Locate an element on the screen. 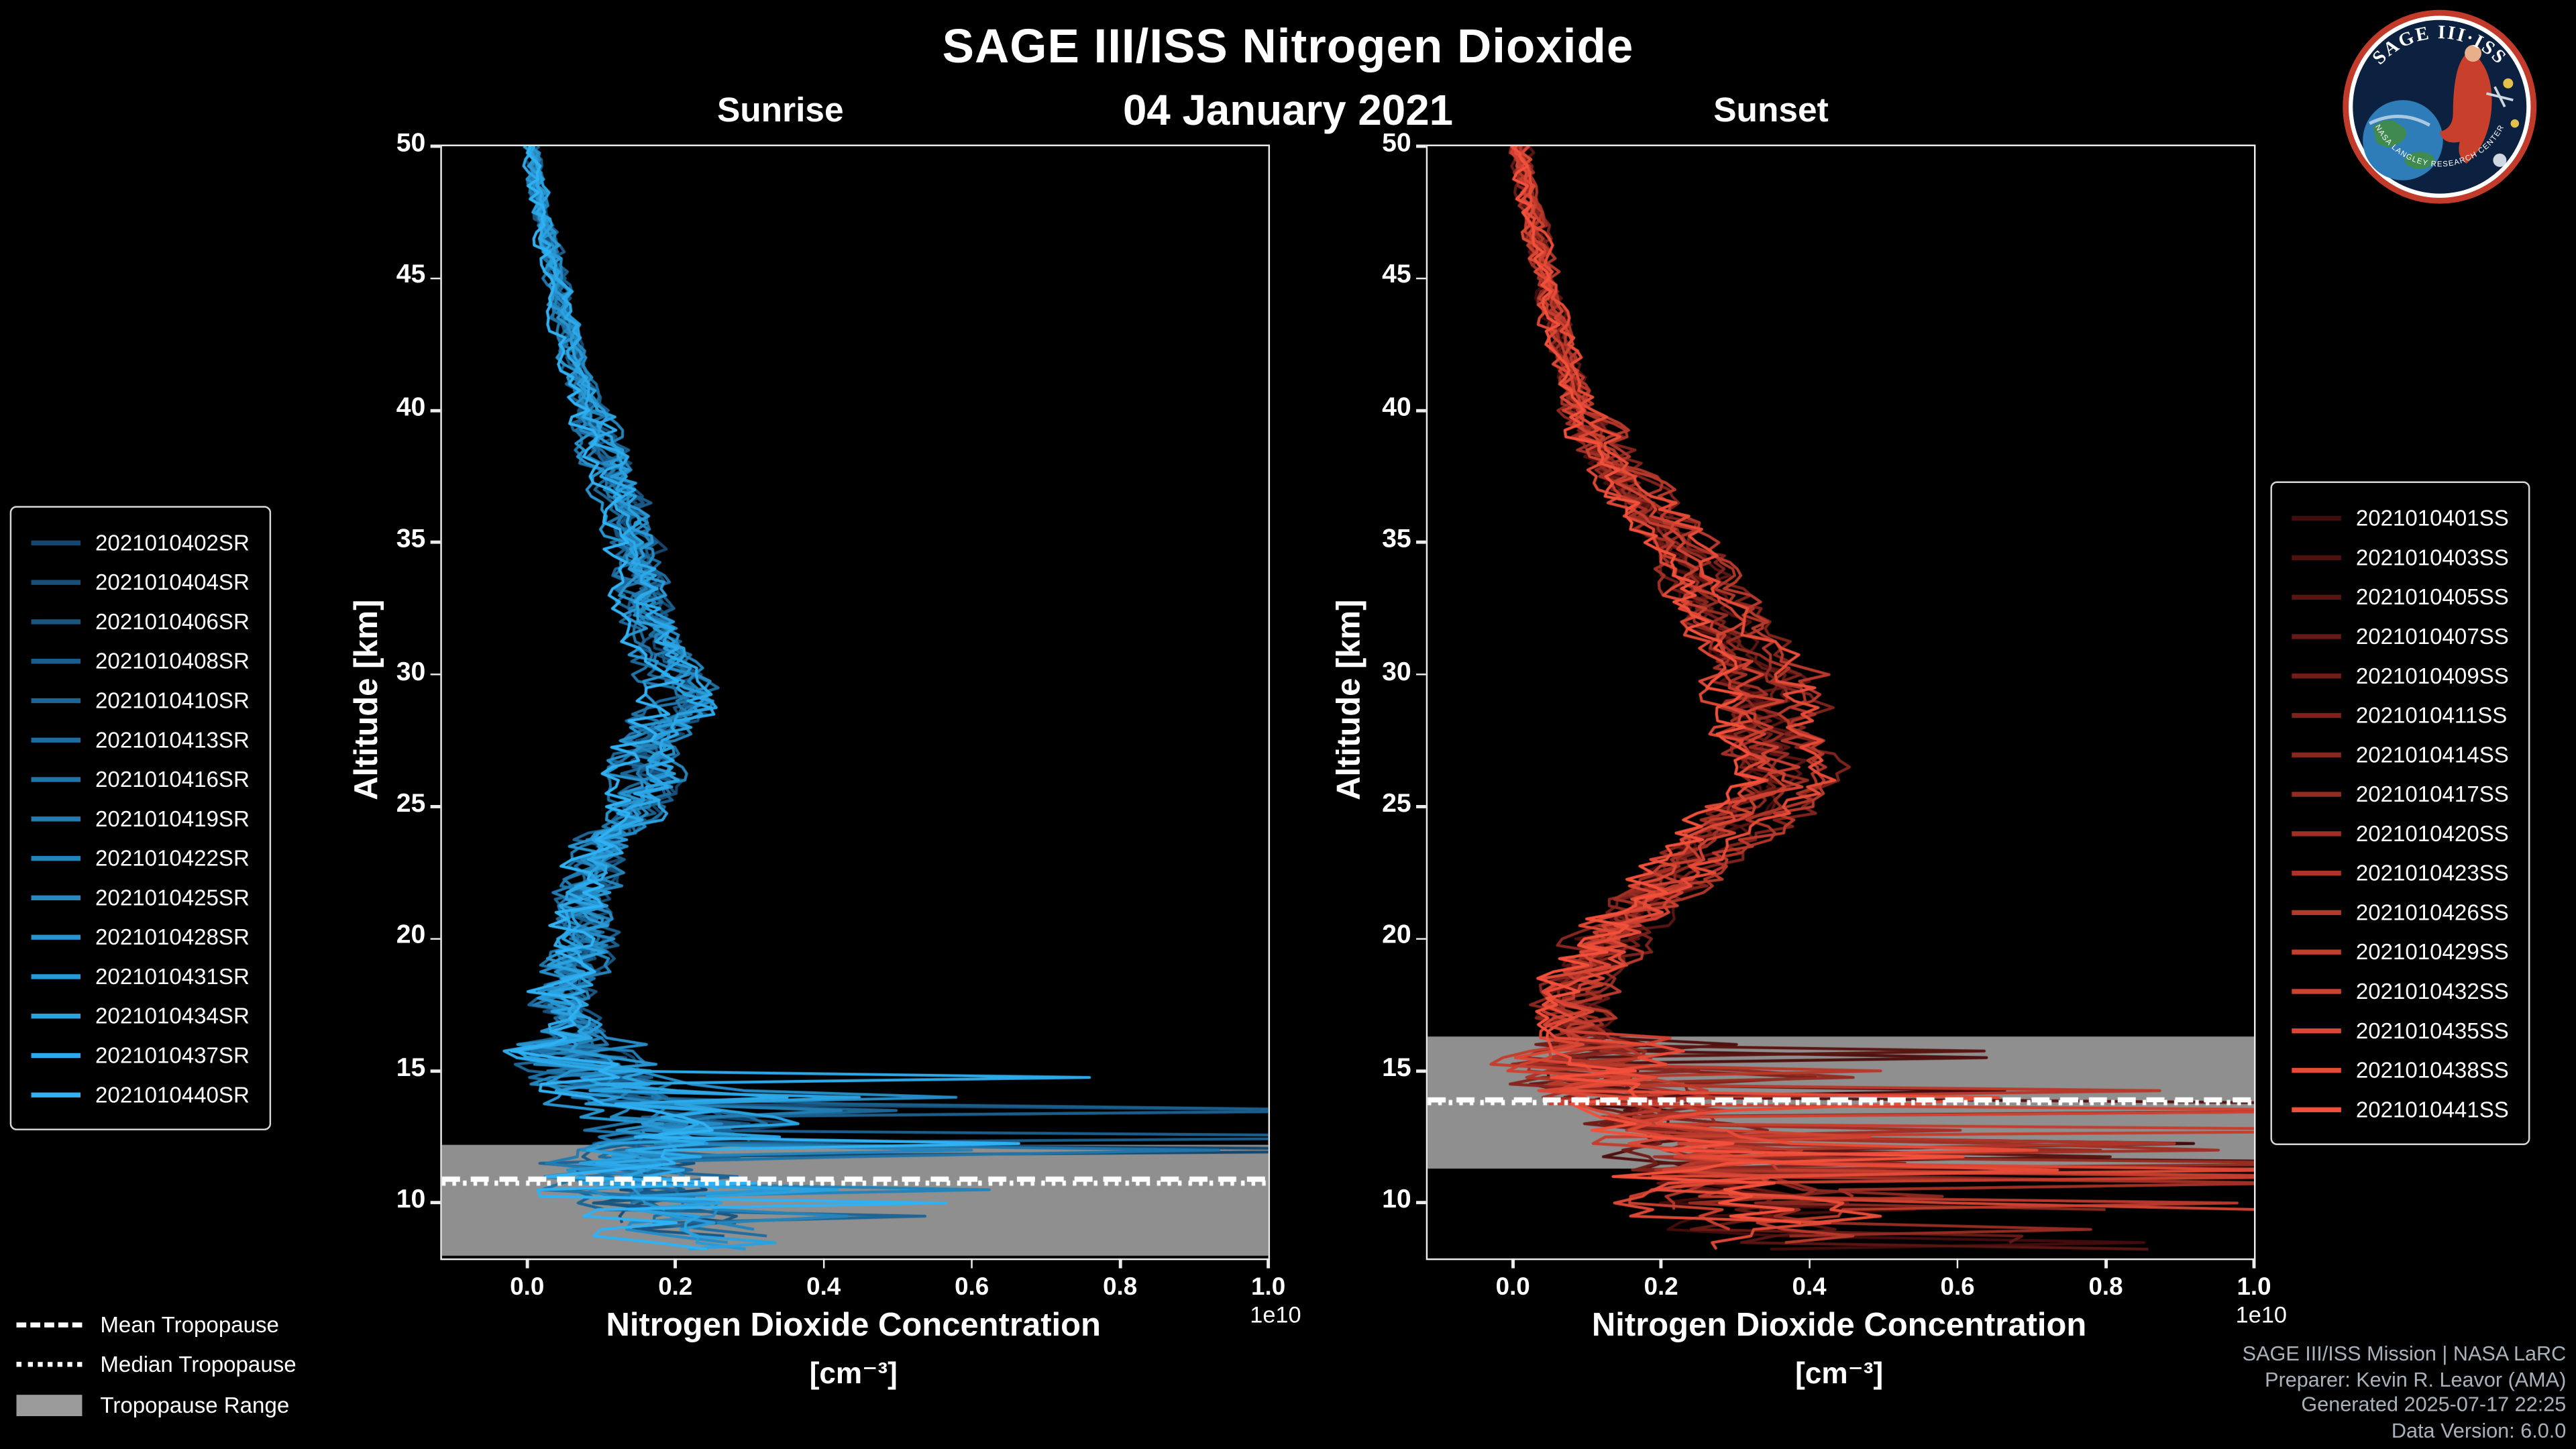 The image size is (2576, 1449). legend-item: 2021010401SS is located at coordinates (2400, 517).